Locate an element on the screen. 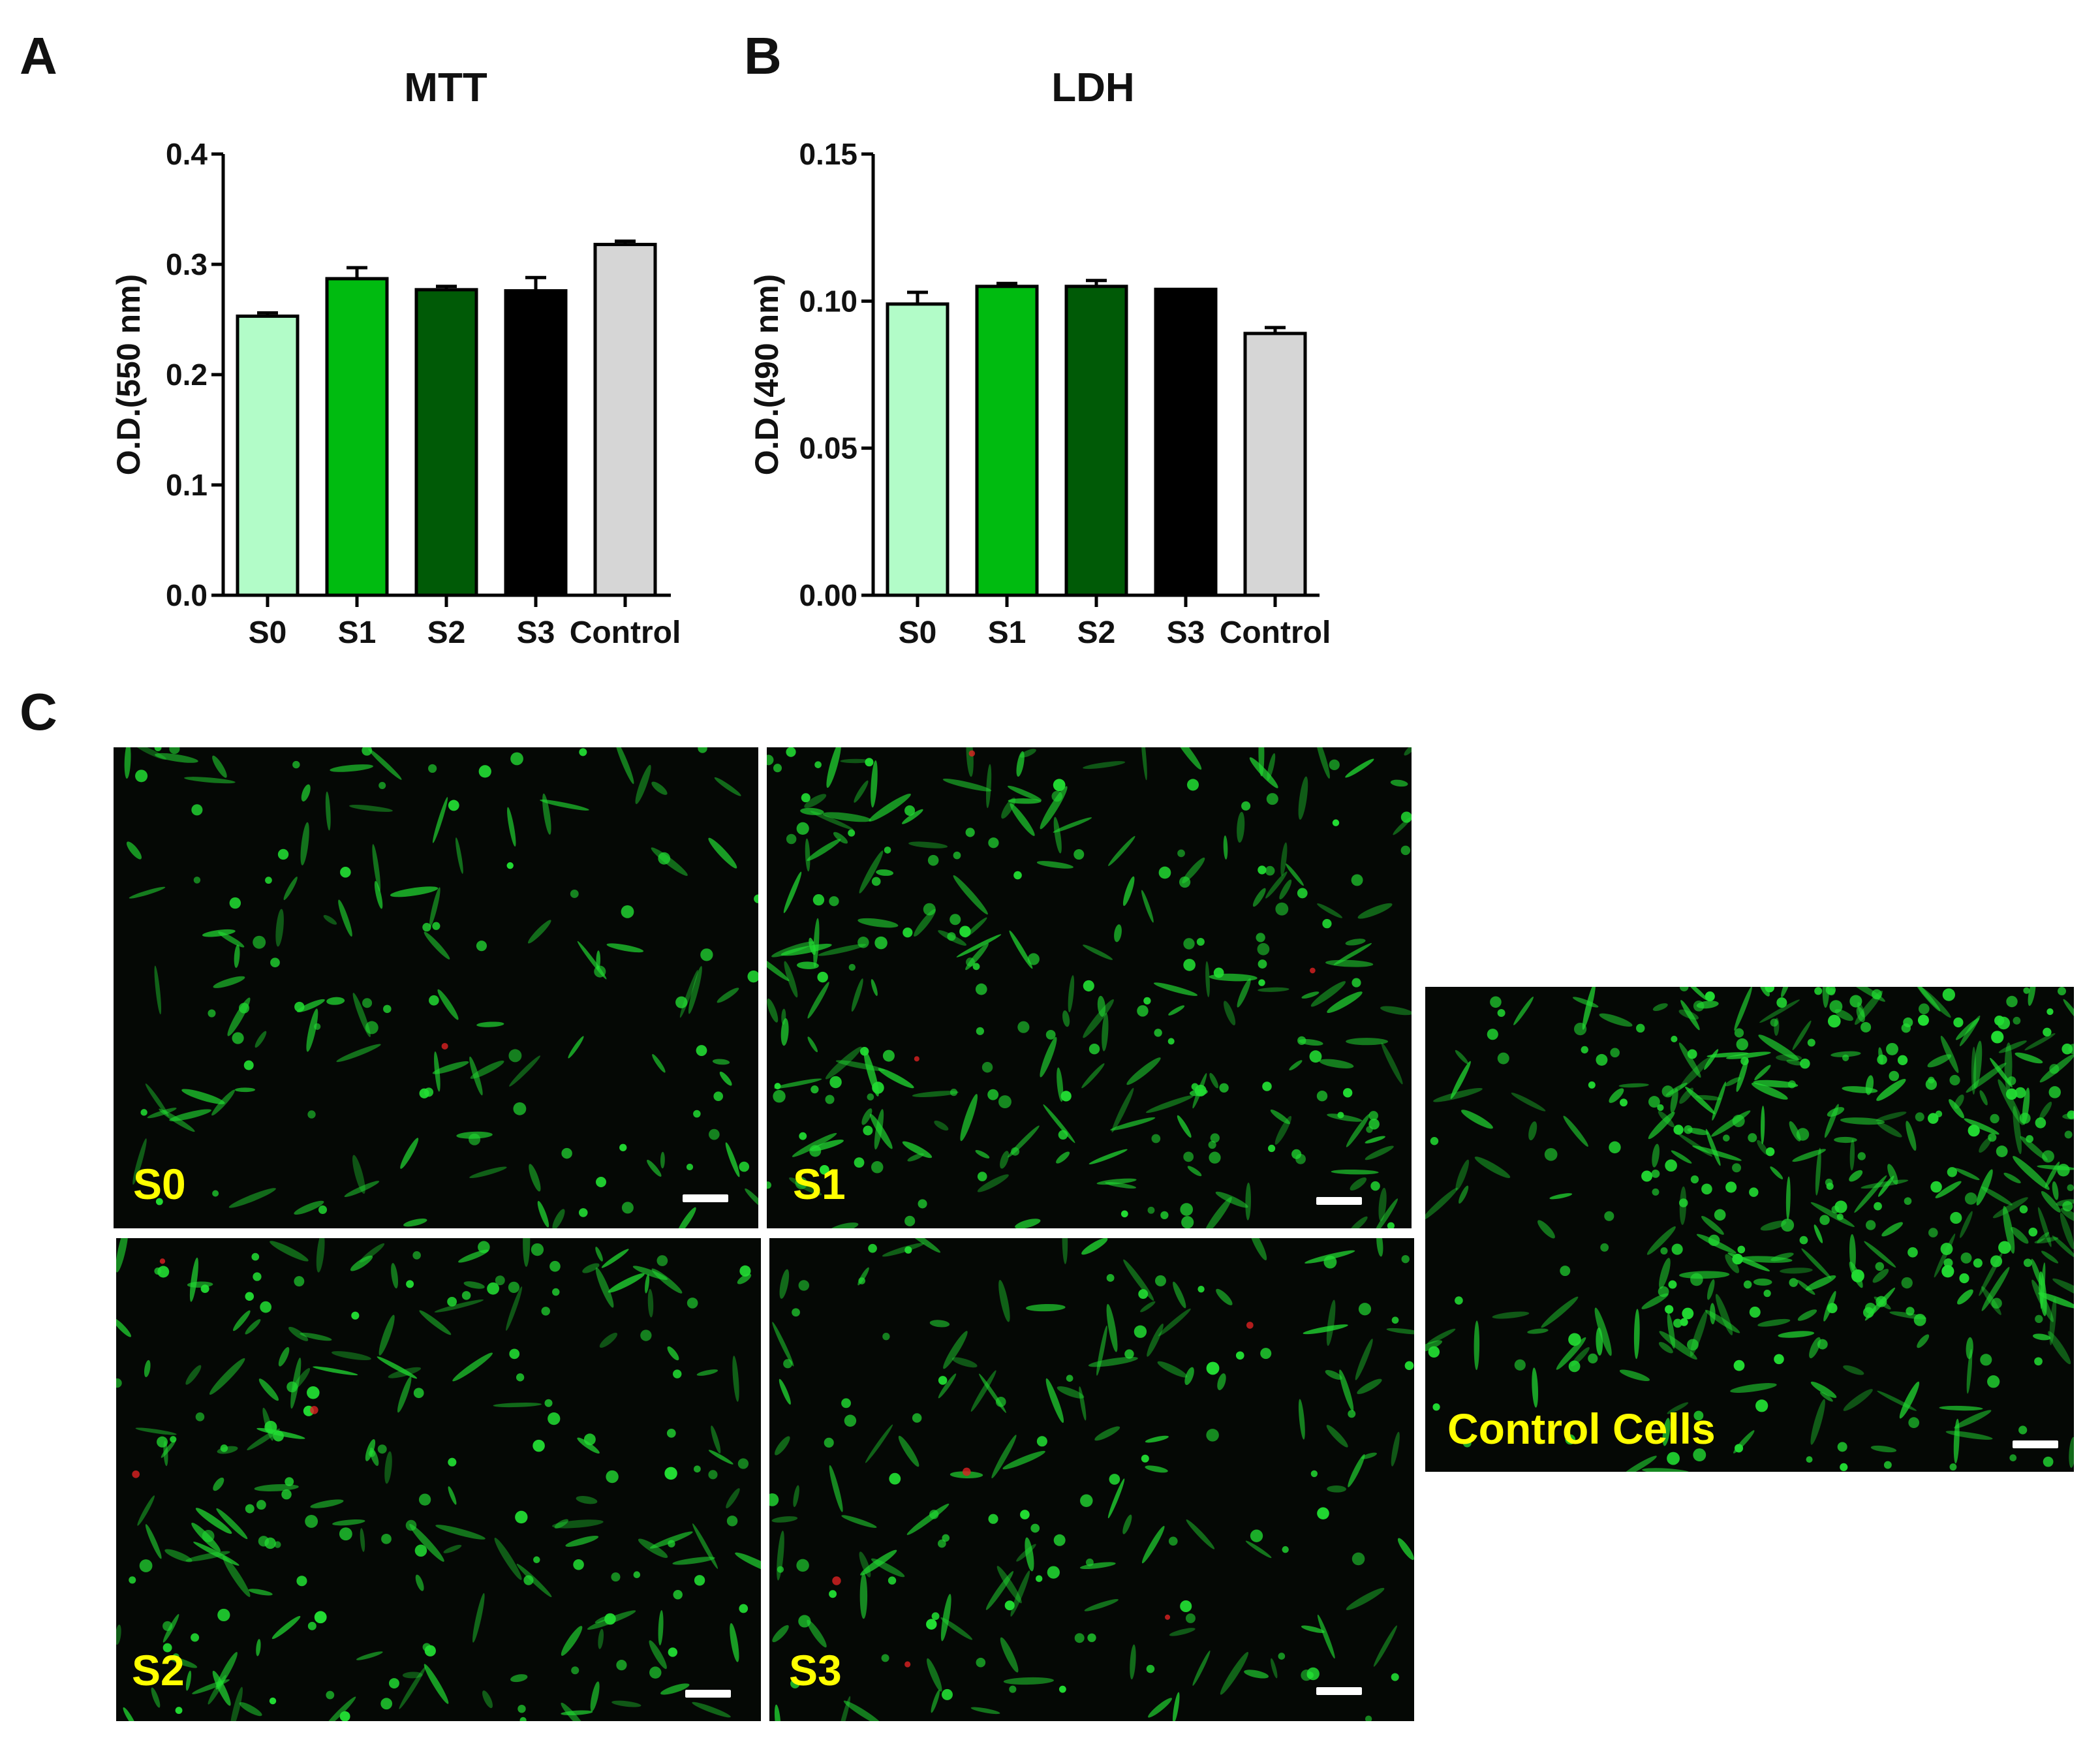  panel-letter-a: A is located at coordinates (38, 56).